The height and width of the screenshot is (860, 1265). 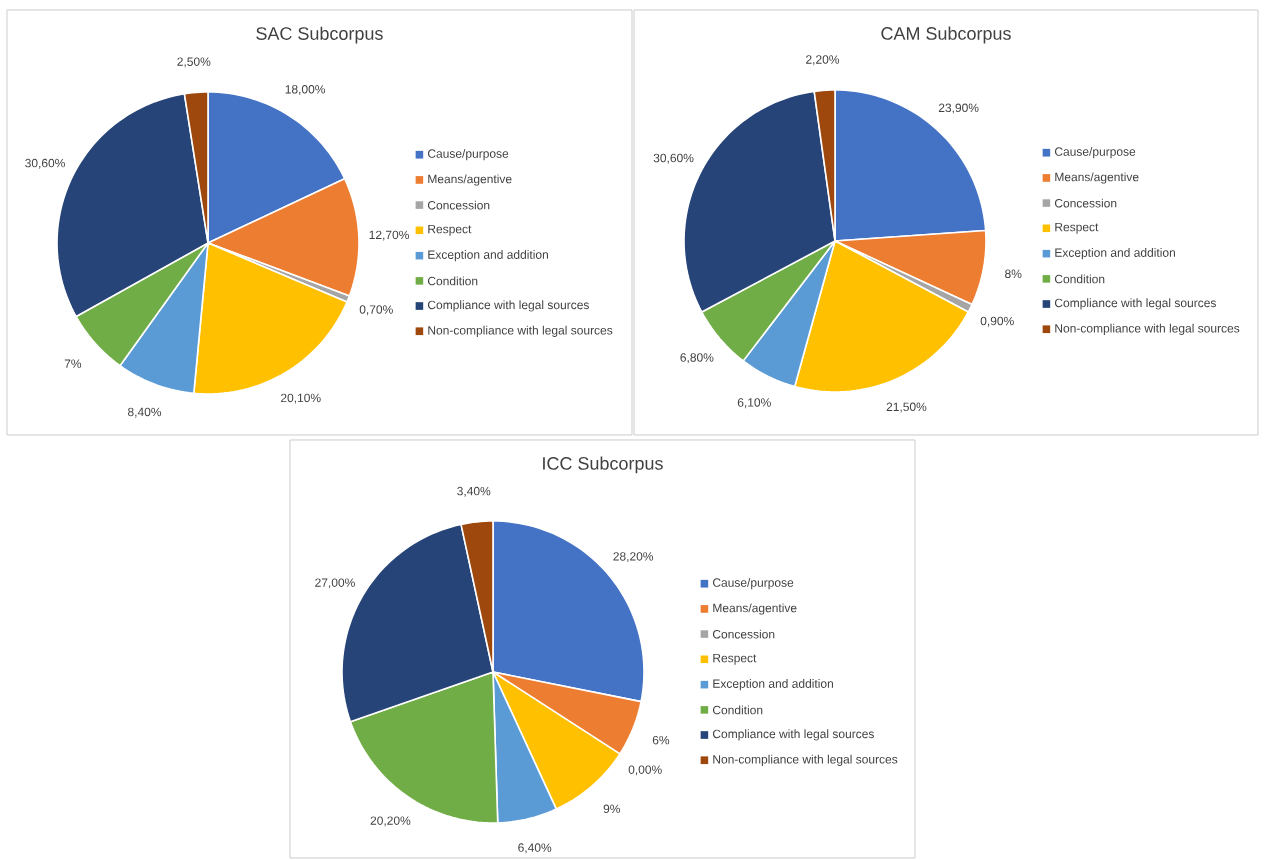 What do you see at coordinates (145, 412) in the screenshot?
I see `data-label: 8,40%` at bounding box center [145, 412].